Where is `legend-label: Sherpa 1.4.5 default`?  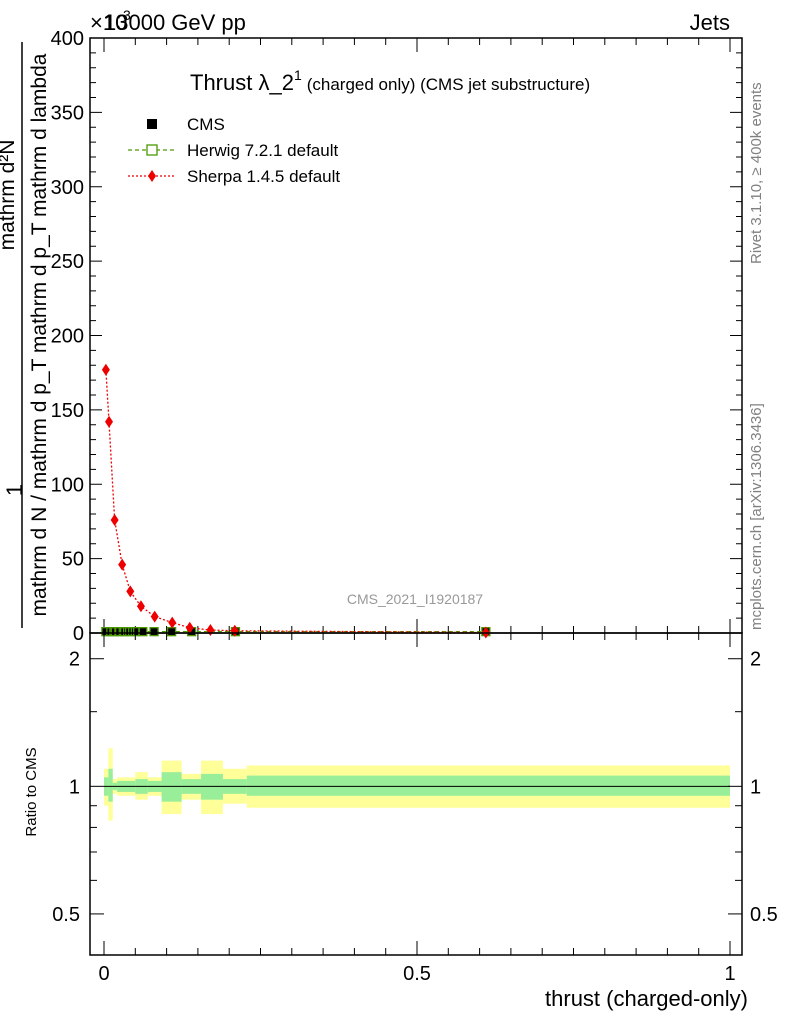 legend-label: Sherpa 1.4.5 default is located at coordinates (263, 176).